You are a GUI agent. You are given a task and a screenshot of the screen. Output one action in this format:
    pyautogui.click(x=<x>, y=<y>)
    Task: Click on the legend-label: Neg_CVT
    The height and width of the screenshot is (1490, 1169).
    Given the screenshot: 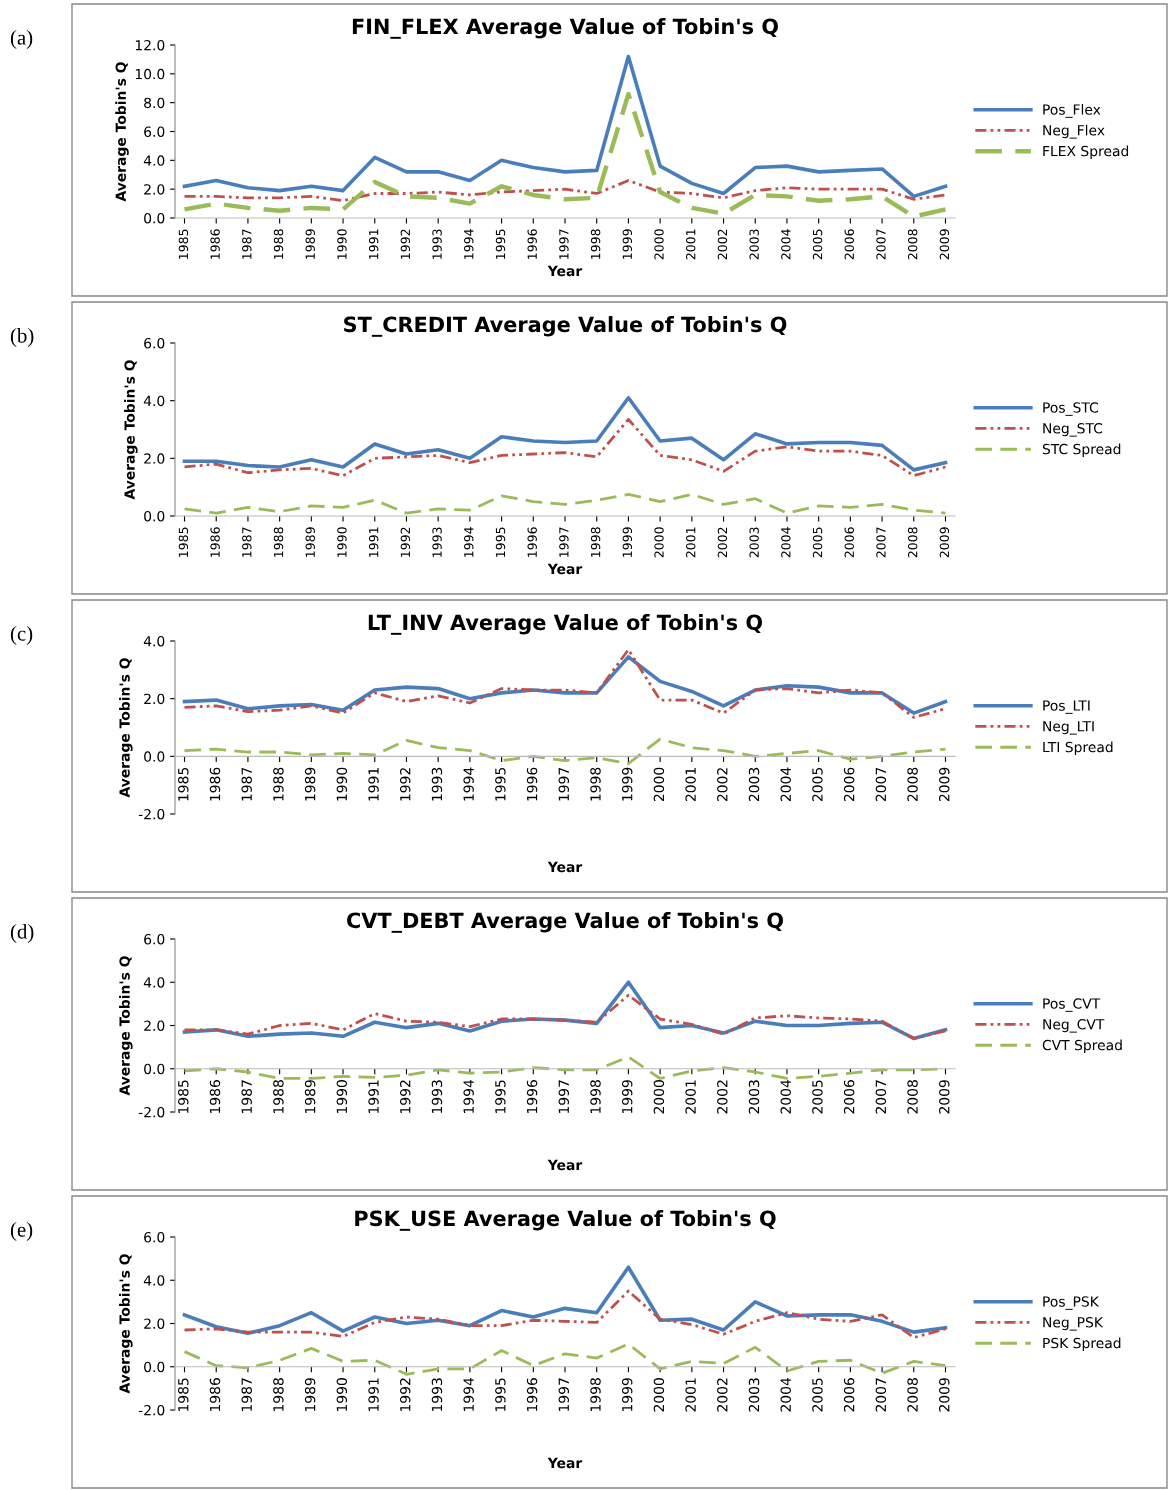 What is the action you would take?
    pyautogui.click(x=1074, y=1026)
    